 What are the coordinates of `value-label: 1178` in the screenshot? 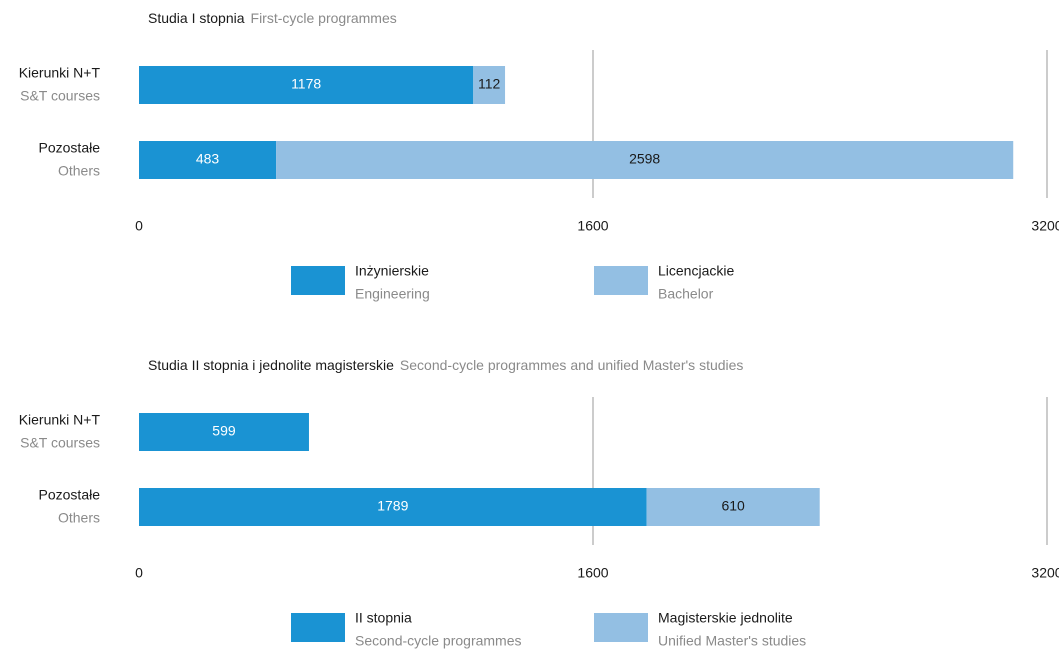 It's located at (306, 84).